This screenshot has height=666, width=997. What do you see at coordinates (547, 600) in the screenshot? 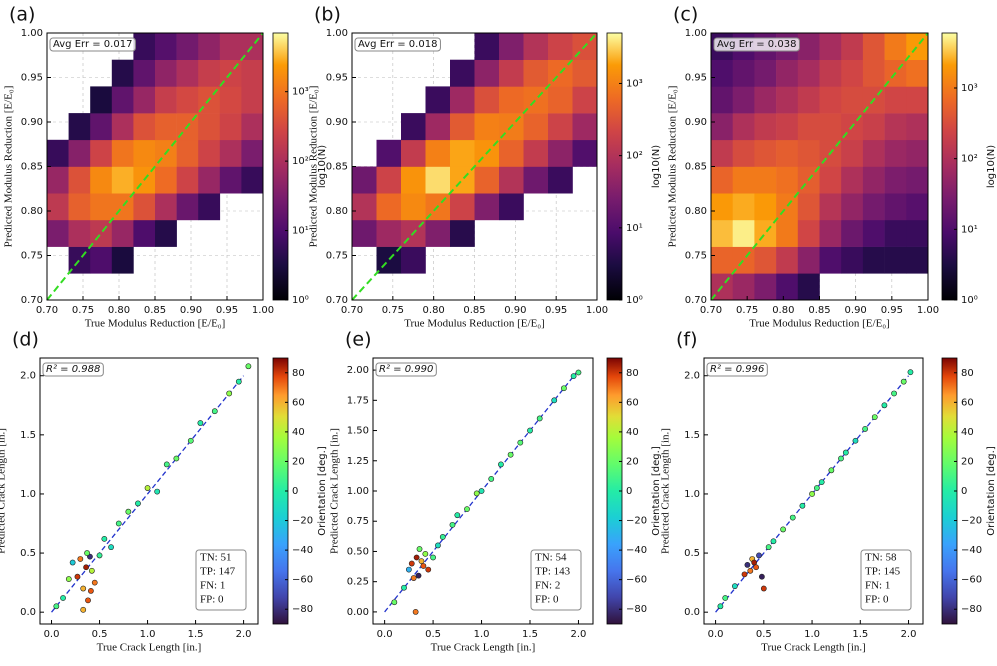
I see `stats-line: FP: 0` at bounding box center [547, 600].